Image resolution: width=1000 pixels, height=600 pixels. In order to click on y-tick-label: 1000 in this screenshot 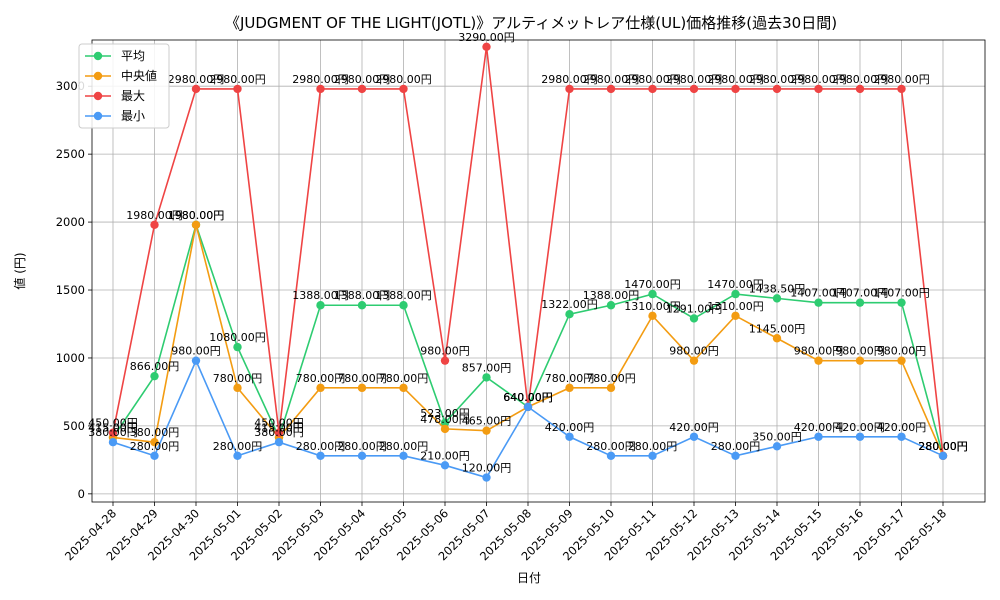, I will do `click(70, 358)`.